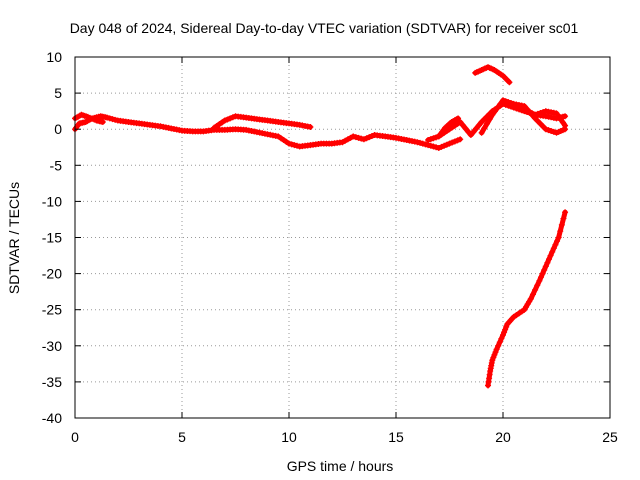  Describe the element at coordinates (527, 299) in the screenshot. I see `series-sat-i` at that location.